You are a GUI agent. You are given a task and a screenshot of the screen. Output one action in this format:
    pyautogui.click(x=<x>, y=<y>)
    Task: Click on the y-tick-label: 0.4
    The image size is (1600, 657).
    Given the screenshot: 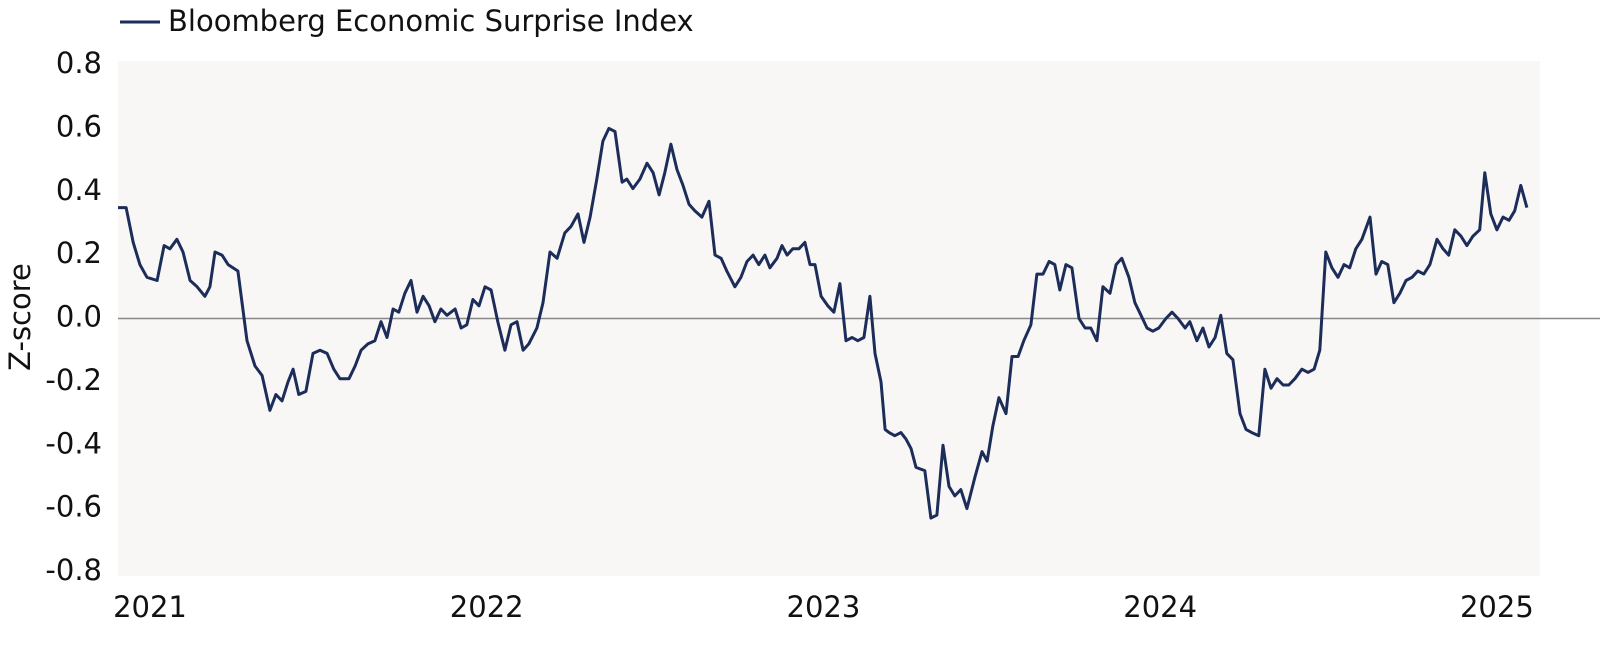 What is the action you would take?
    pyautogui.click(x=79, y=190)
    